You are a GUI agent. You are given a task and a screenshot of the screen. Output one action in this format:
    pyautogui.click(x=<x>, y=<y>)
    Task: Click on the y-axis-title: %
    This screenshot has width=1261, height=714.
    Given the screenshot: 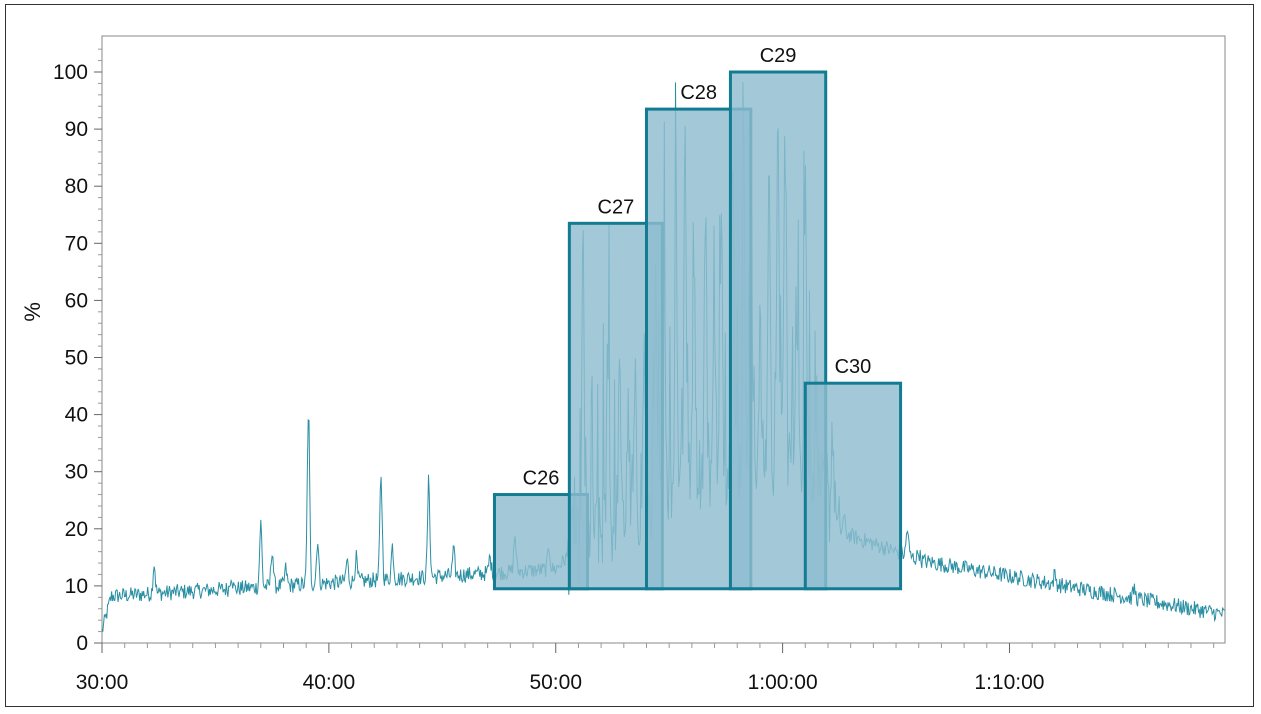 What is the action you would take?
    pyautogui.click(x=32, y=312)
    